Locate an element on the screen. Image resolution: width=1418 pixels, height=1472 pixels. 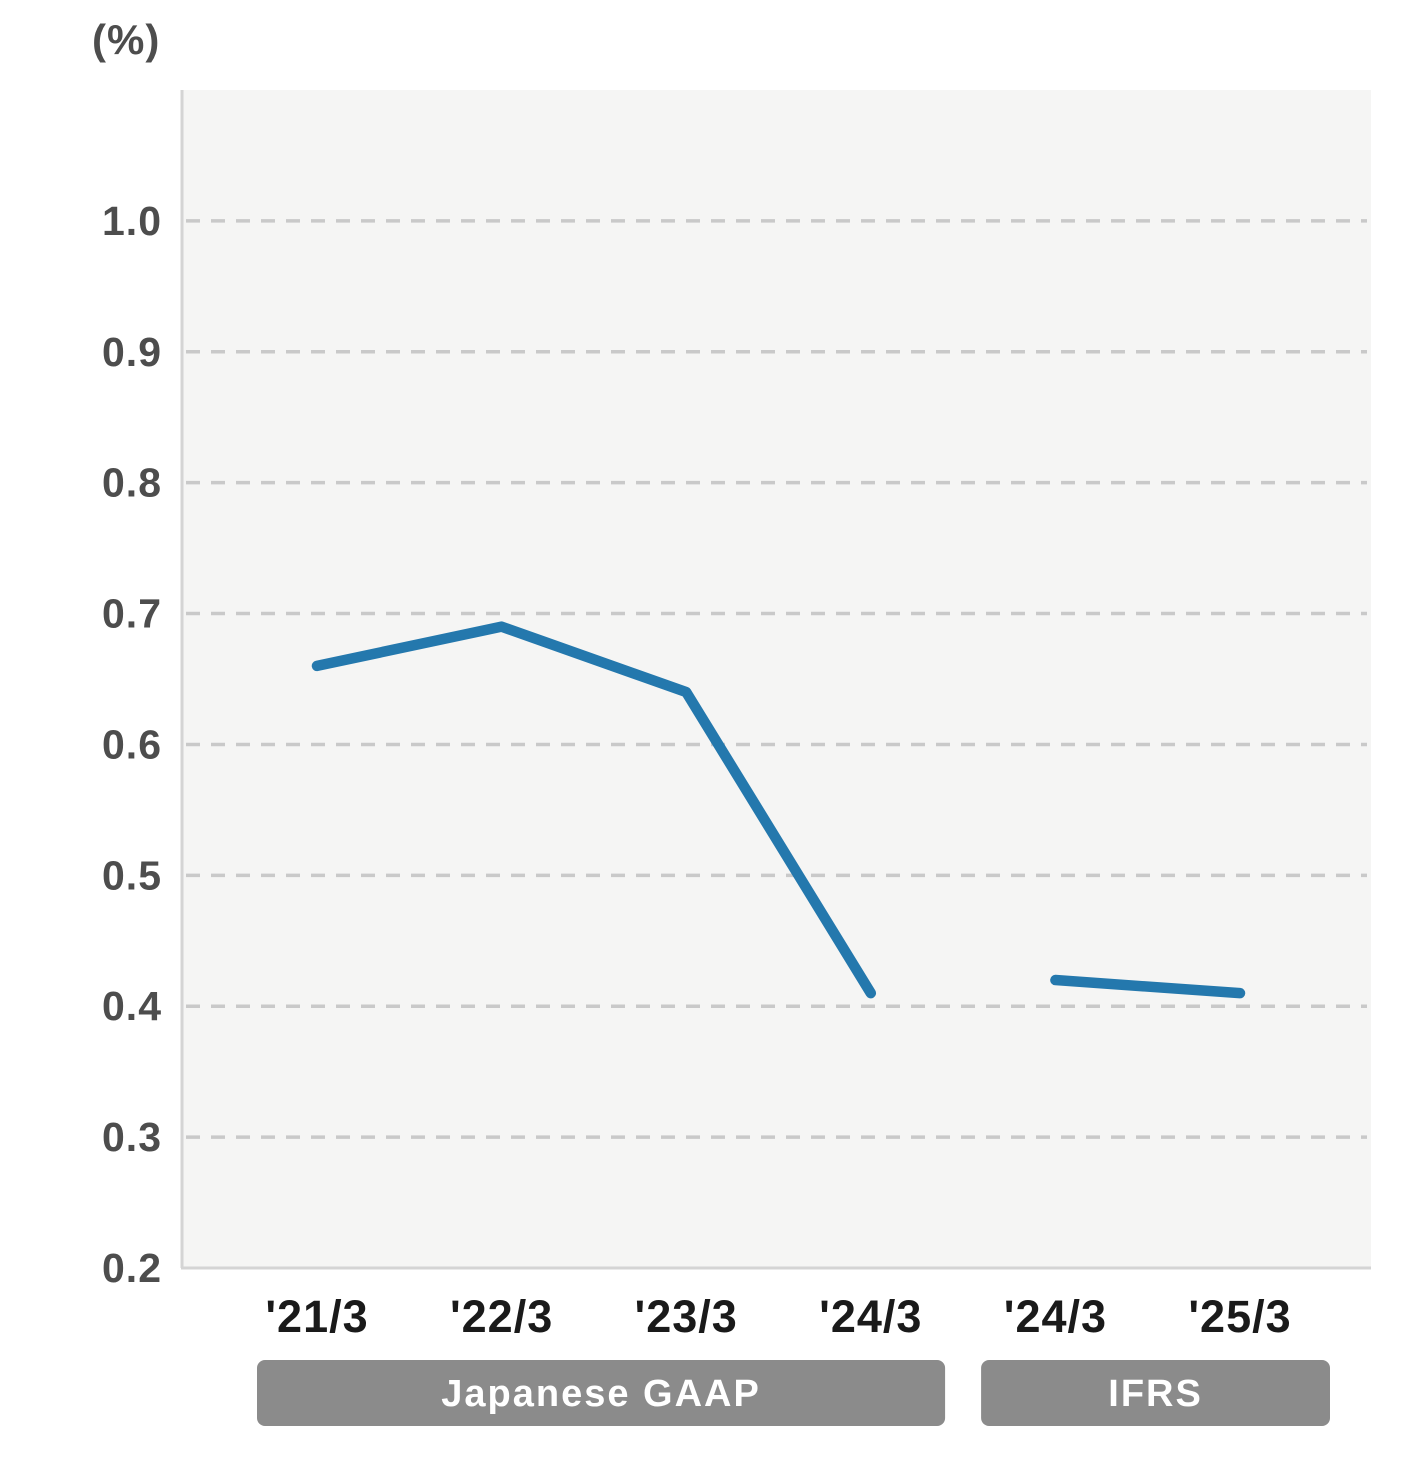
x-axis-tick-label: '23/3 is located at coordinates (686, 1316).